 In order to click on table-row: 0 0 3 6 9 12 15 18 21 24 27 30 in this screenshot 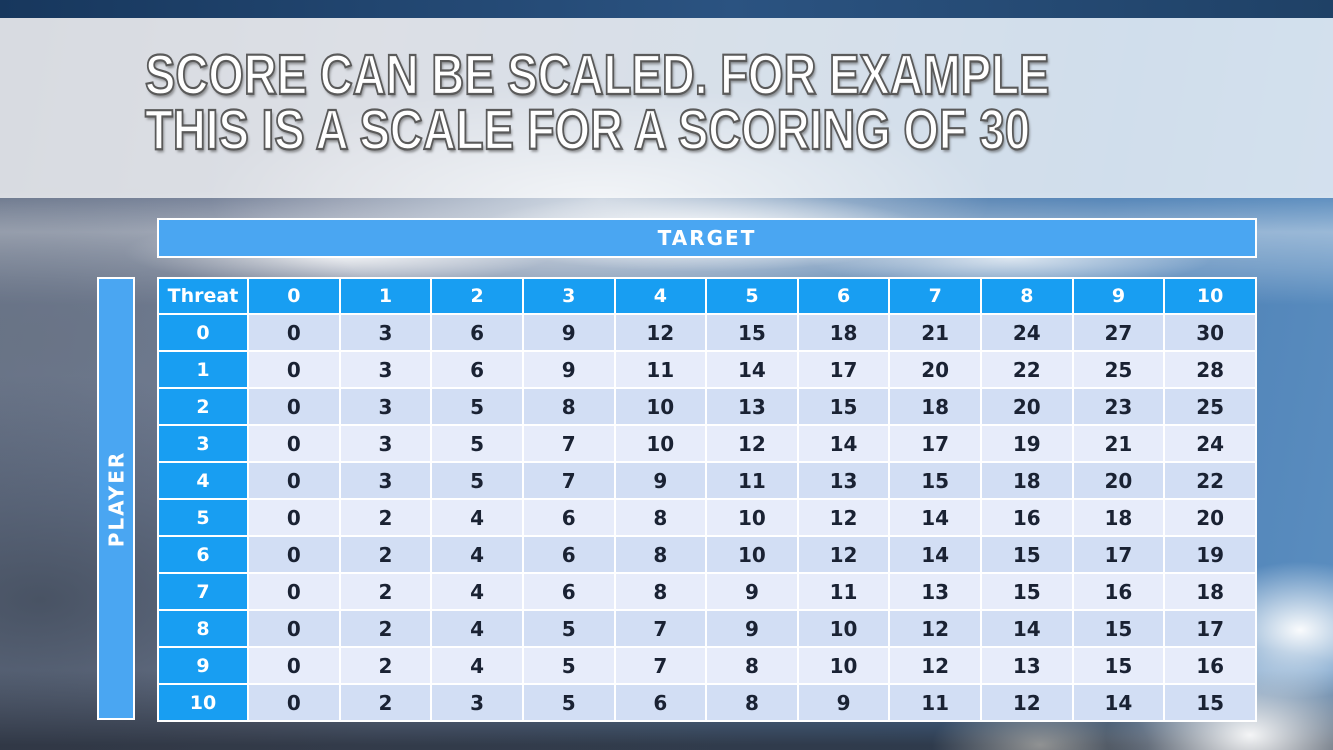, I will do `click(707, 332)`.